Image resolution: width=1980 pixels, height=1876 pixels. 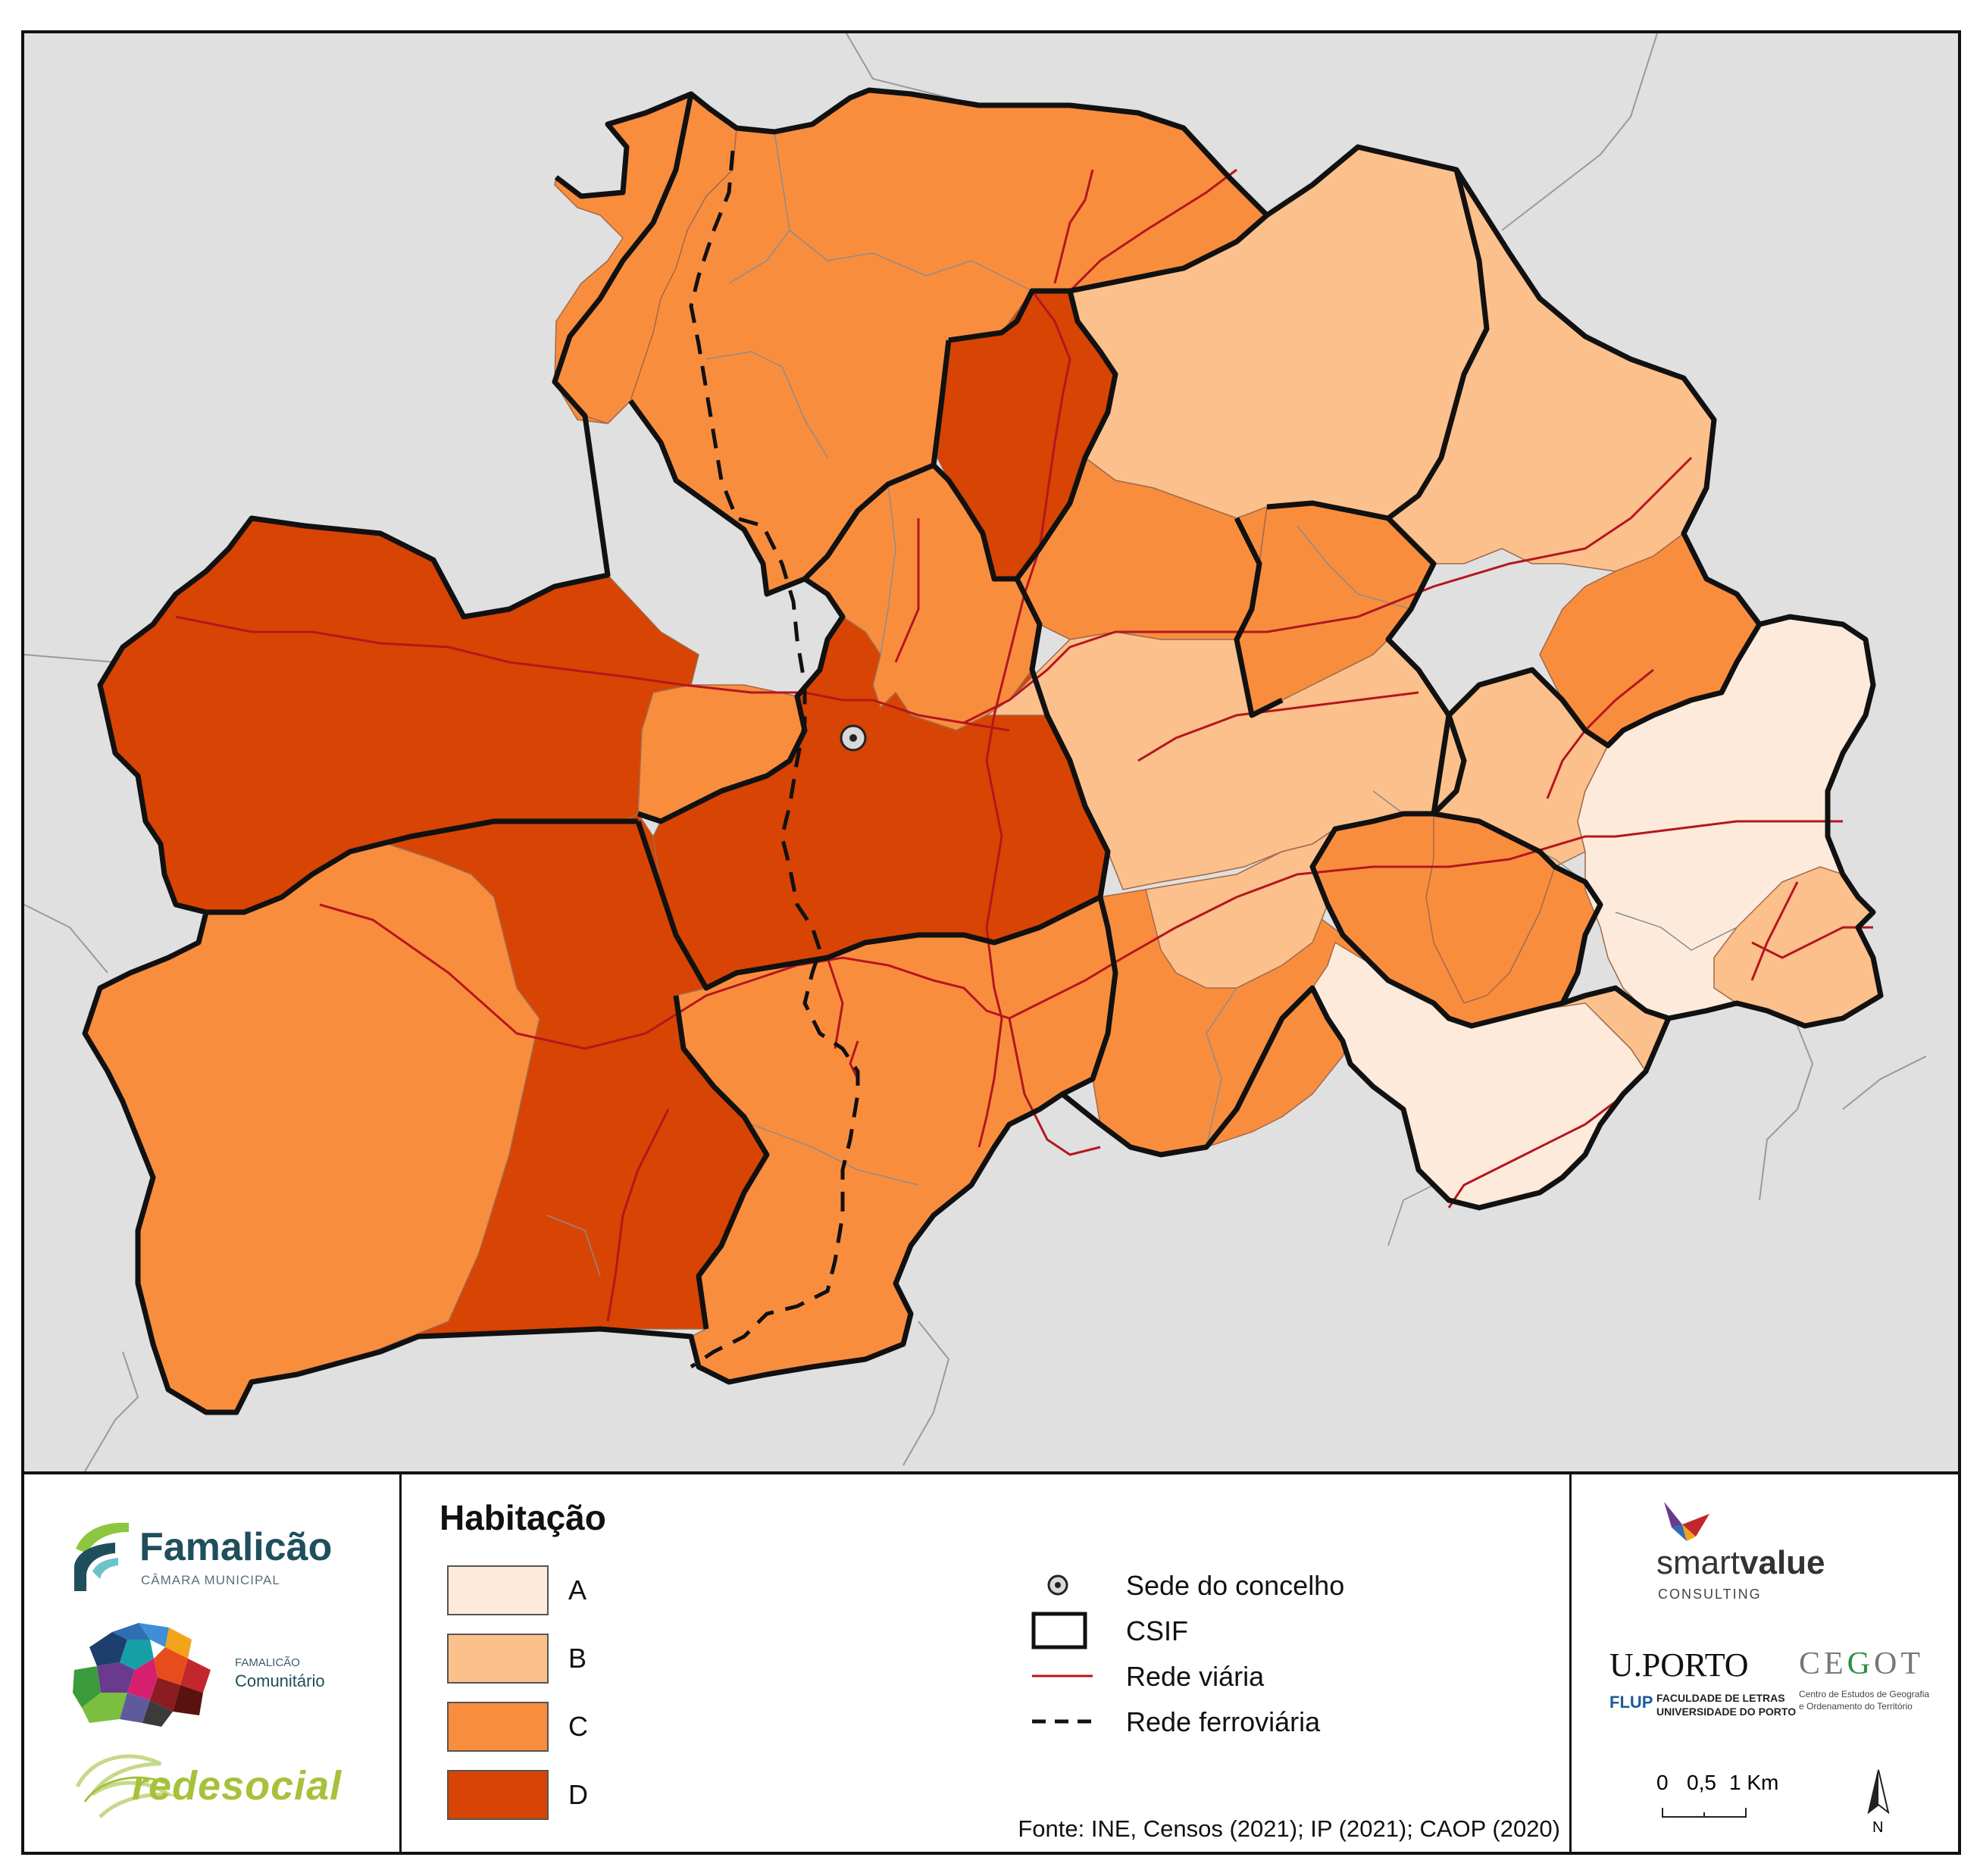 I want to click on legend-seat-row: Sede do concelho, so click(x=1277, y=1585).